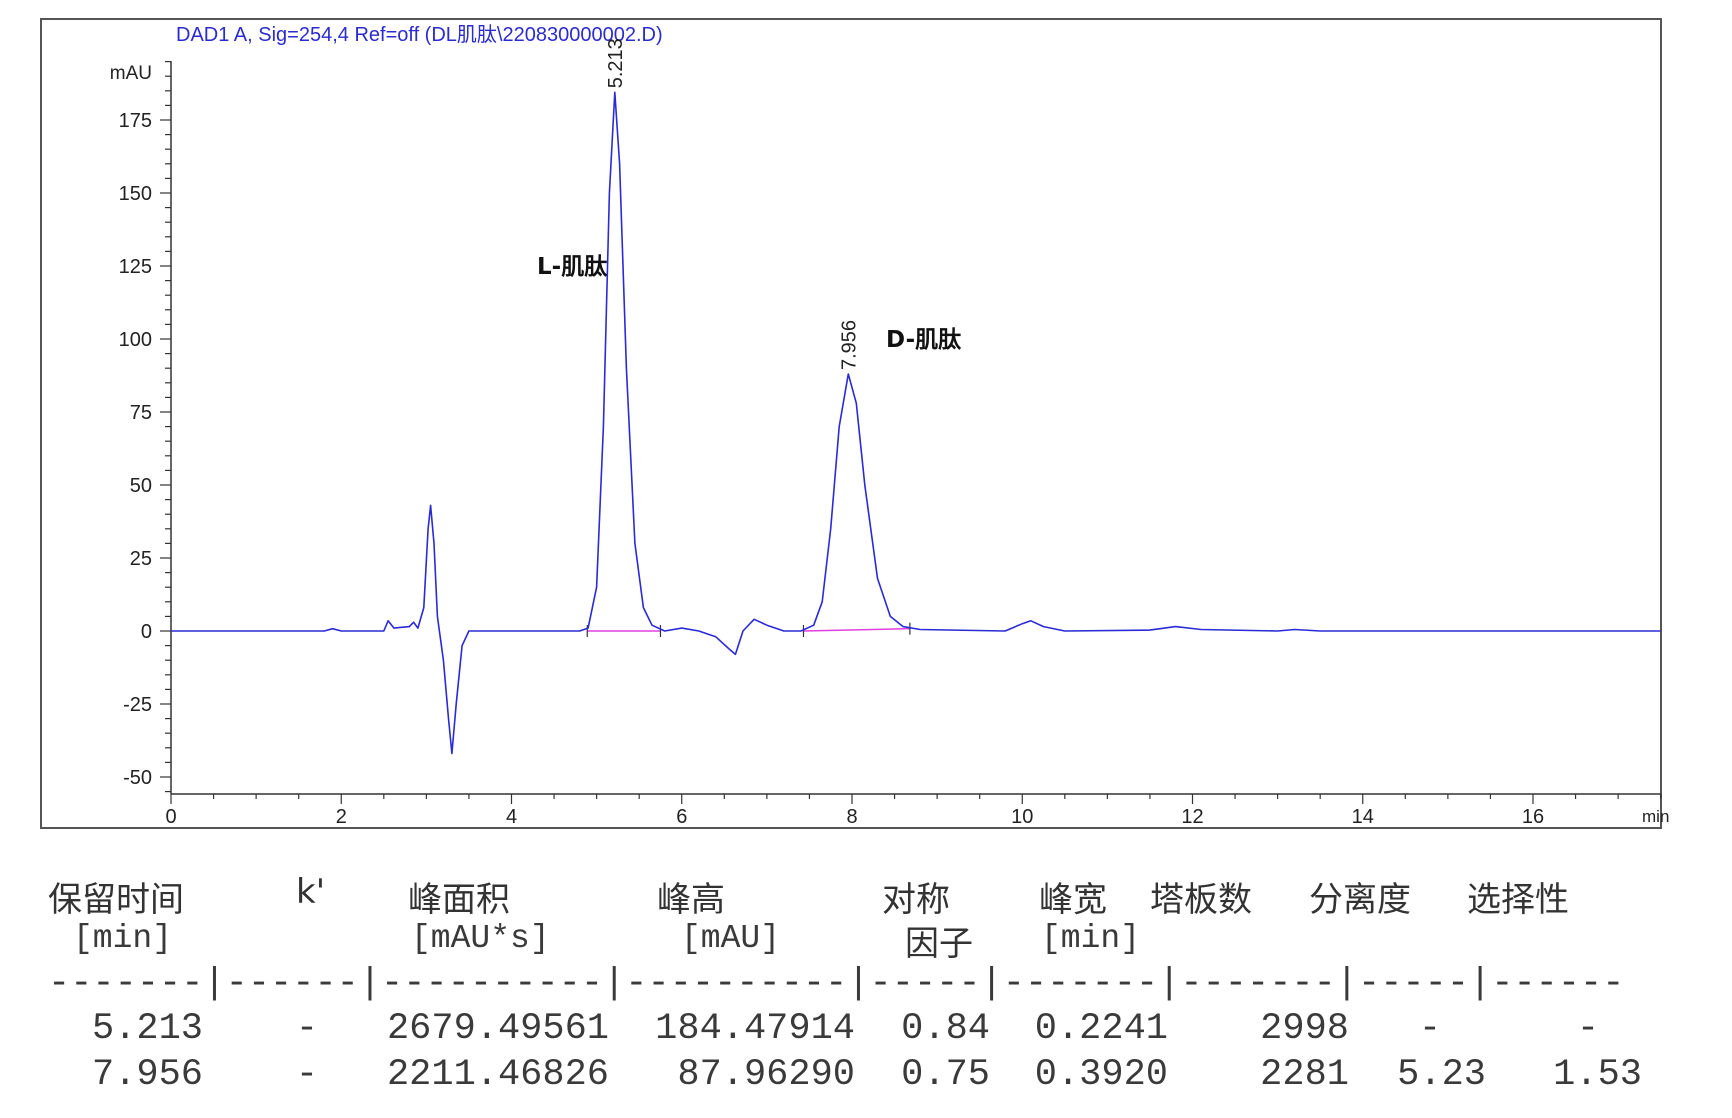 This screenshot has height=1118, width=1732. What do you see at coordinates (116, 900) in the screenshot?
I see `header-retention-time: 保留时间` at bounding box center [116, 900].